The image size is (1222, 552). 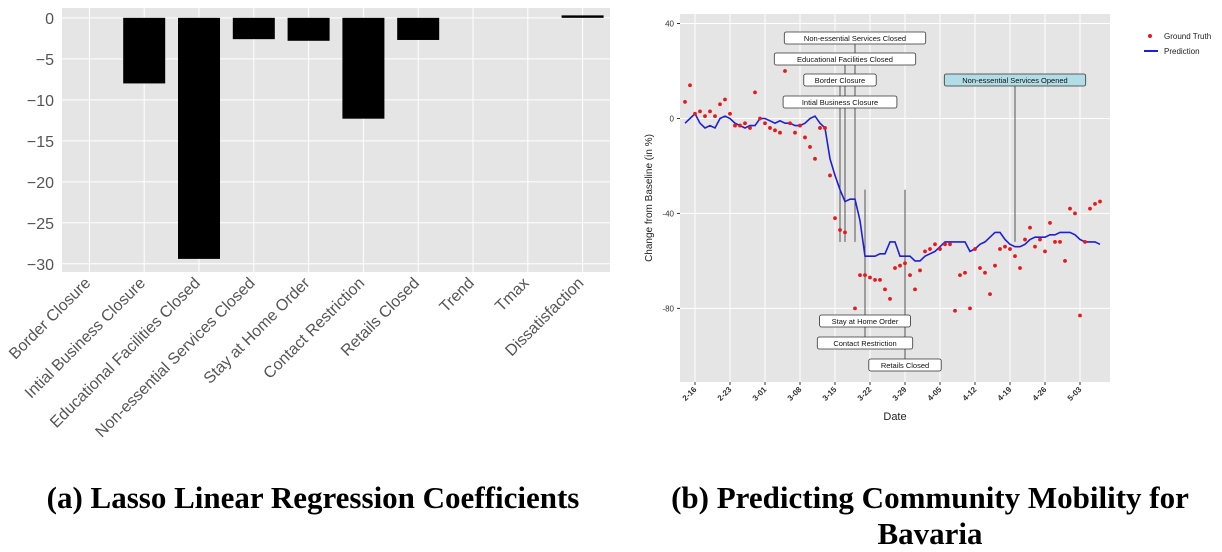 I want to click on x-tick-label: 3-01, so click(x=760, y=394).